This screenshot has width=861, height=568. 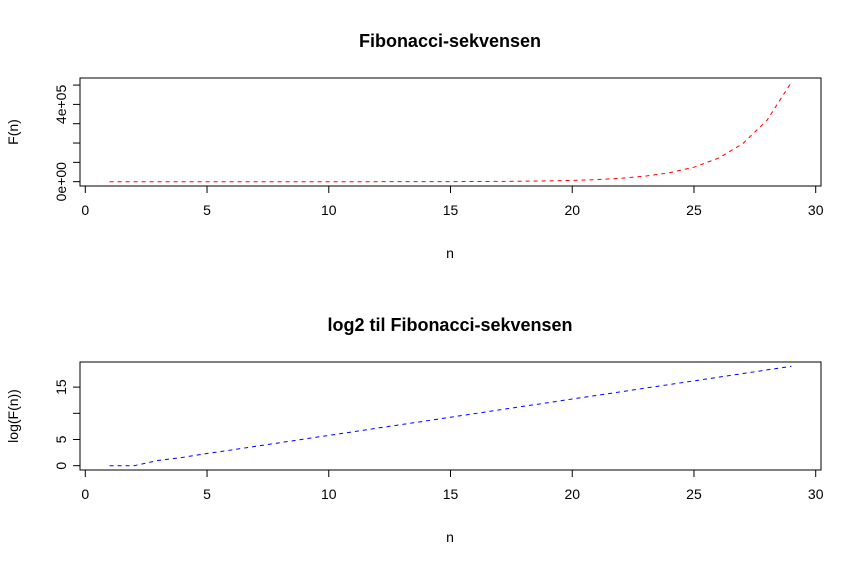 What do you see at coordinates (61, 439) in the screenshot?
I see `y-tick-label: 5` at bounding box center [61, 439].